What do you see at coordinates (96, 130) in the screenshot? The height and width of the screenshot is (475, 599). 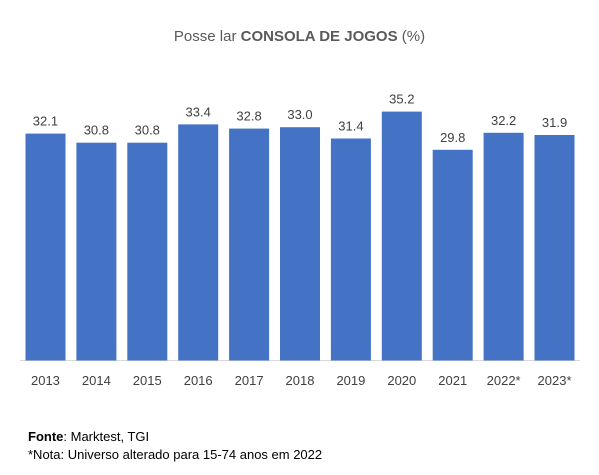 I see `data-label-2014: 30.8` at bounding box center [96, 130].